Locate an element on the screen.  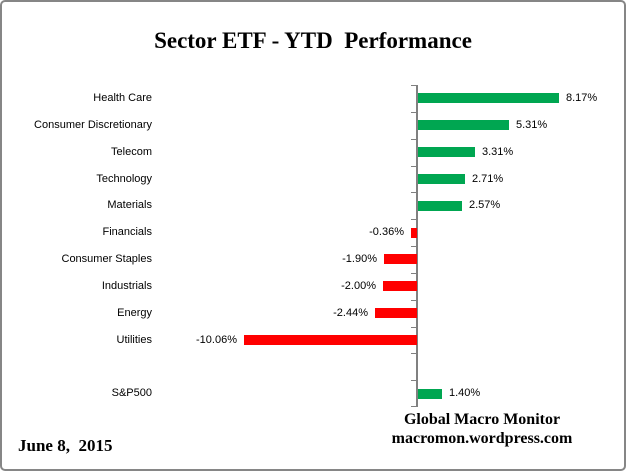
category-label: Energy is located at coordinates (134, 312).